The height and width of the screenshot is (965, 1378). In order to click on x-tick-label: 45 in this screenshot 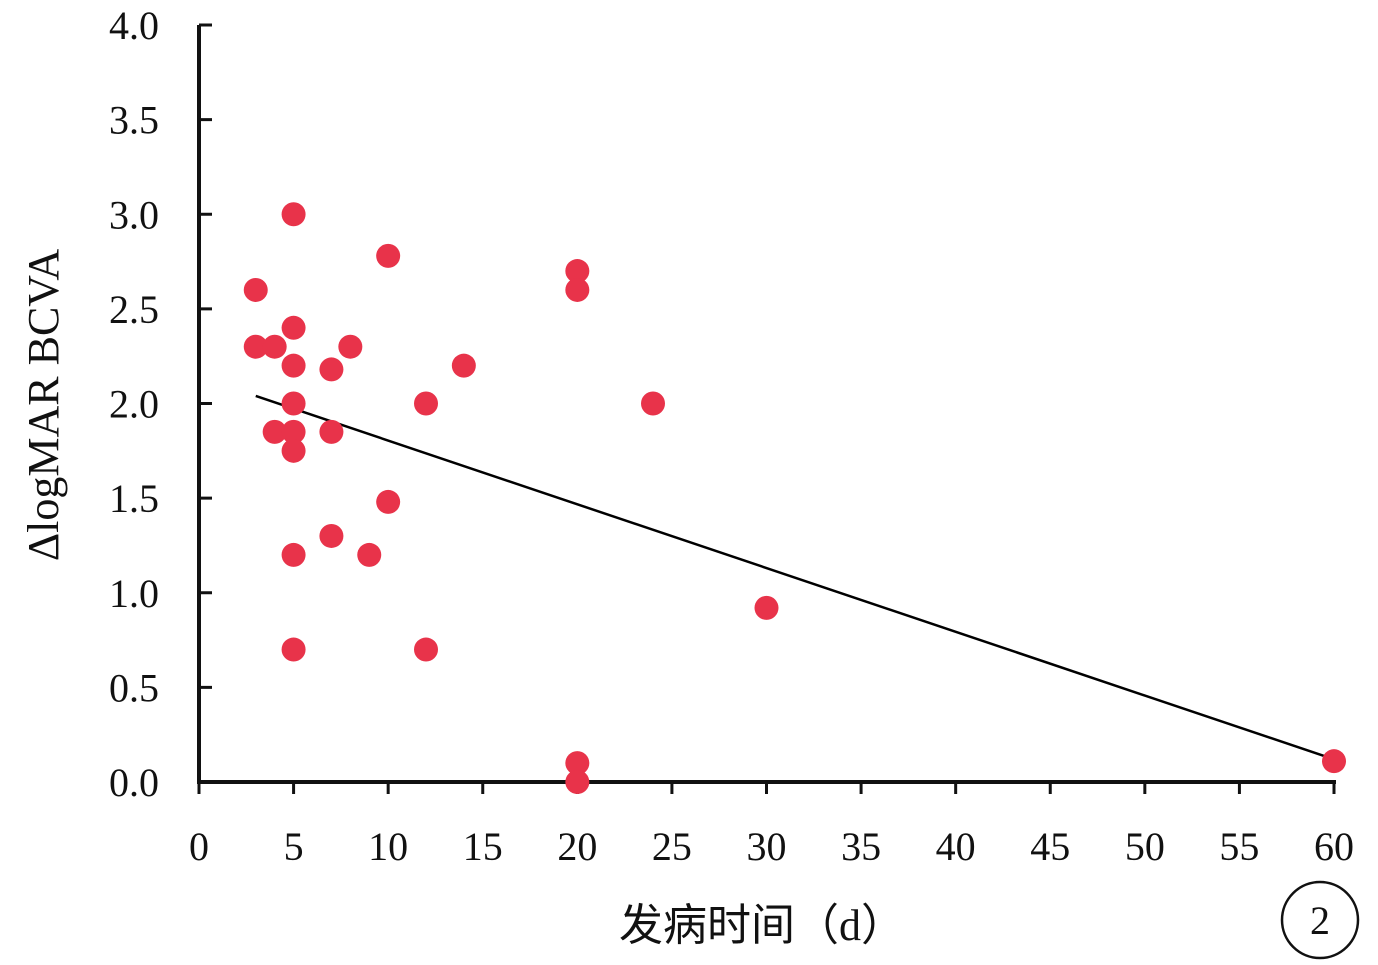, I will do `click(1050, 846)`.